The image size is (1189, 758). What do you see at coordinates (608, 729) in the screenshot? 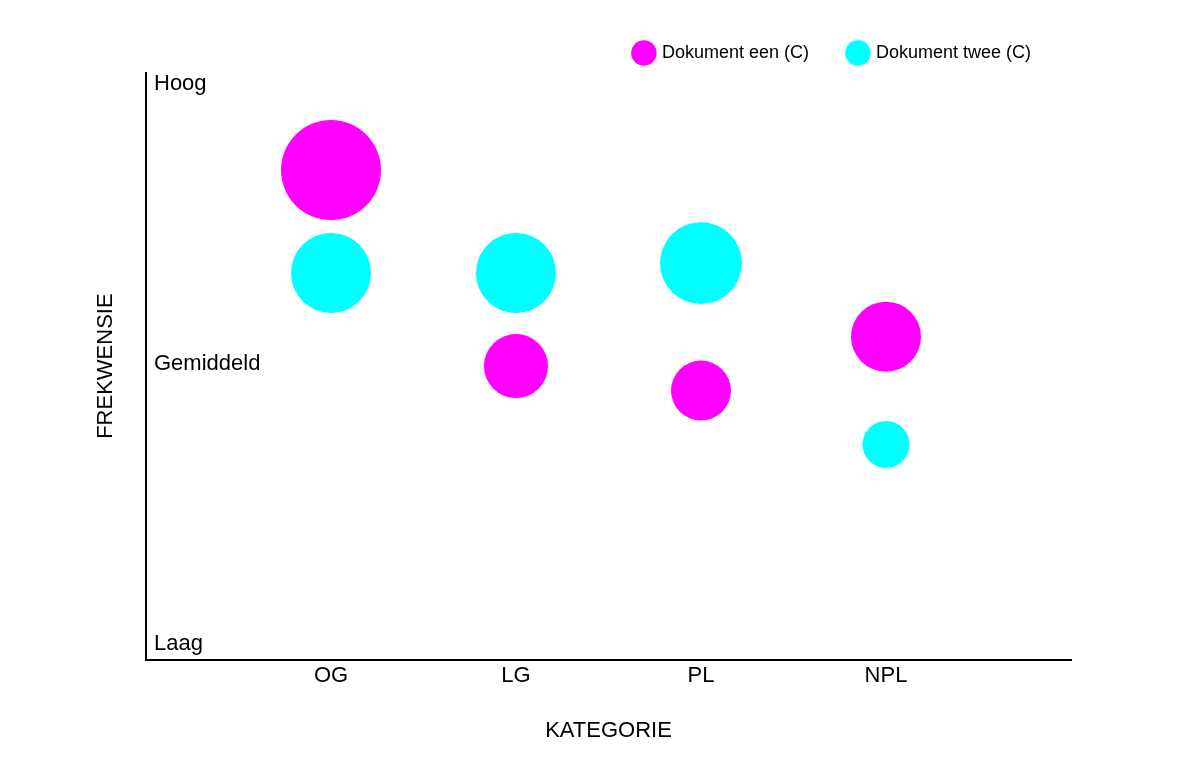
I see `x-axis-title: KATEGORIE` at bounding box center [608, 729].